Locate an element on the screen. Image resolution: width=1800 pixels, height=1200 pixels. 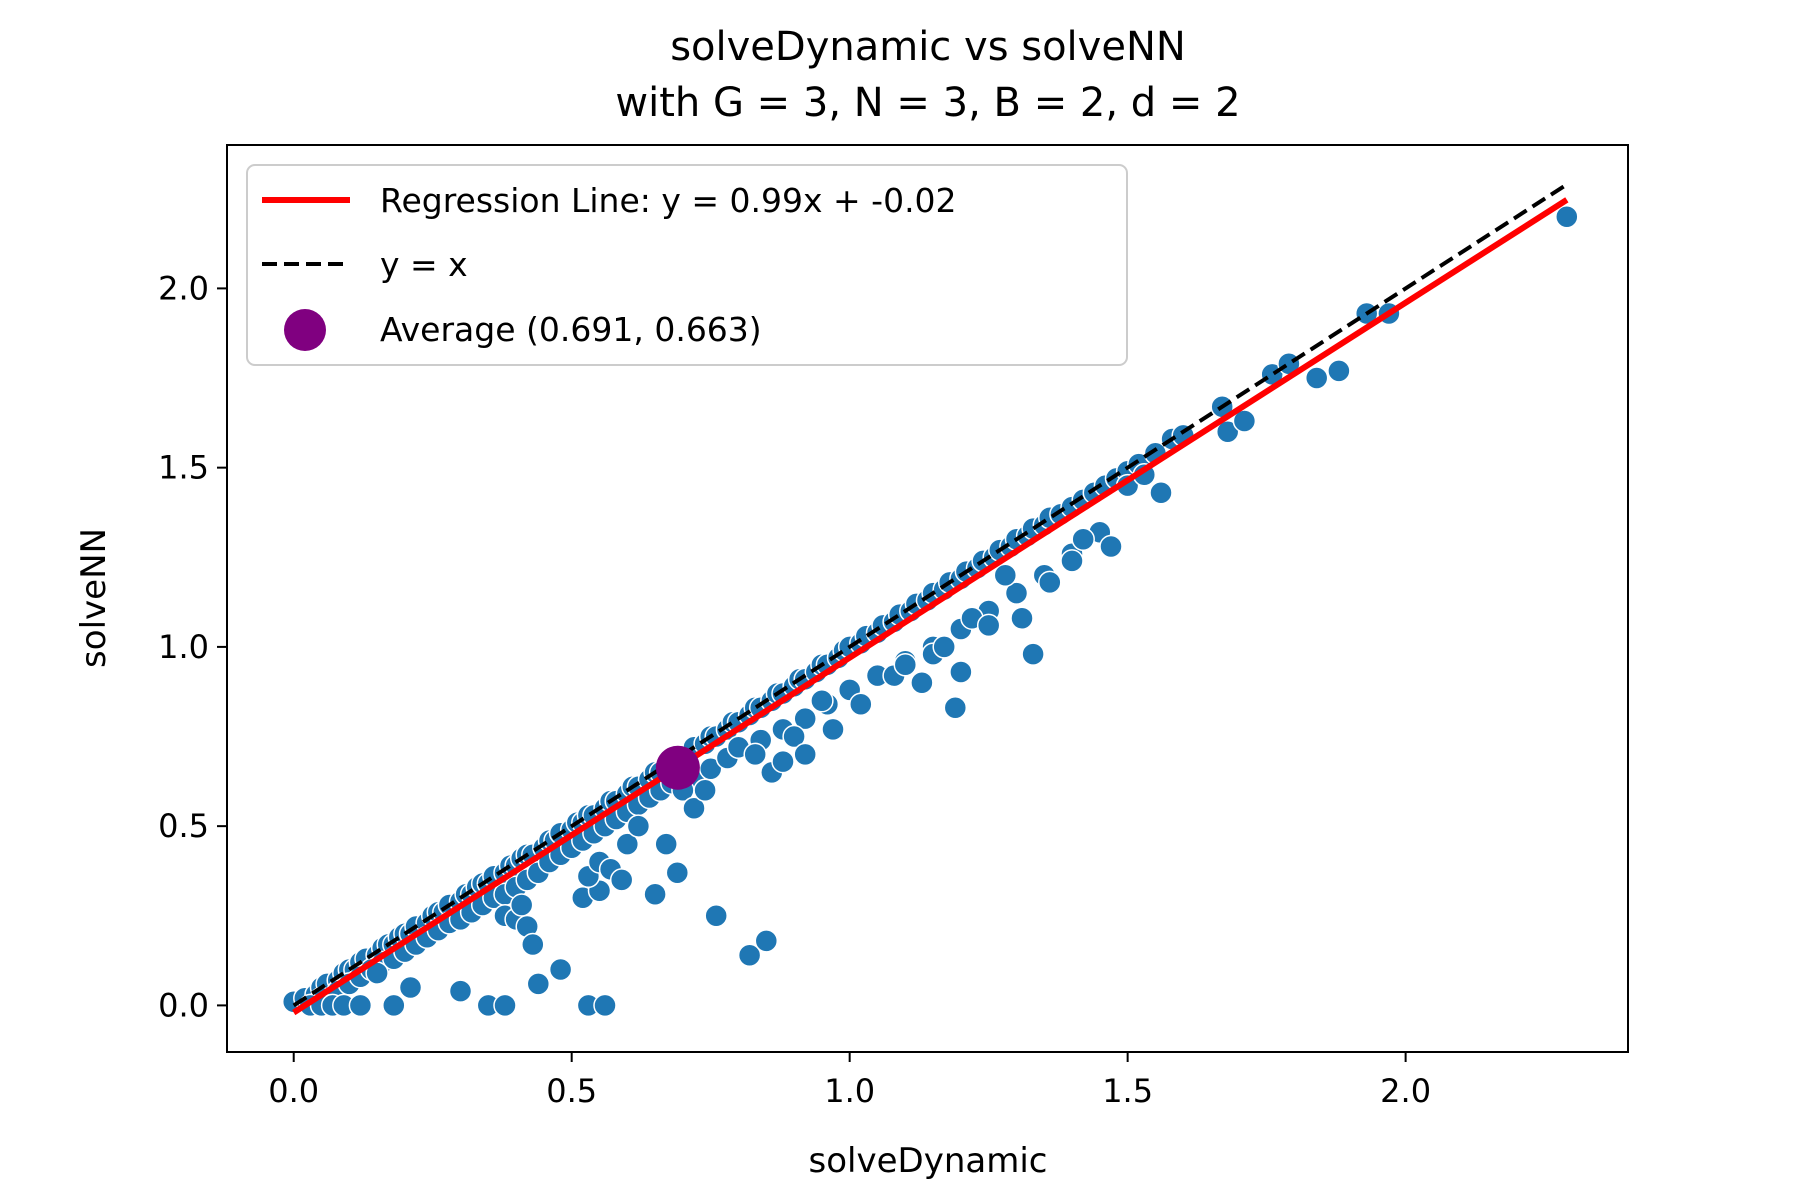
average-marker-layer is located at coordinates (677, 767).